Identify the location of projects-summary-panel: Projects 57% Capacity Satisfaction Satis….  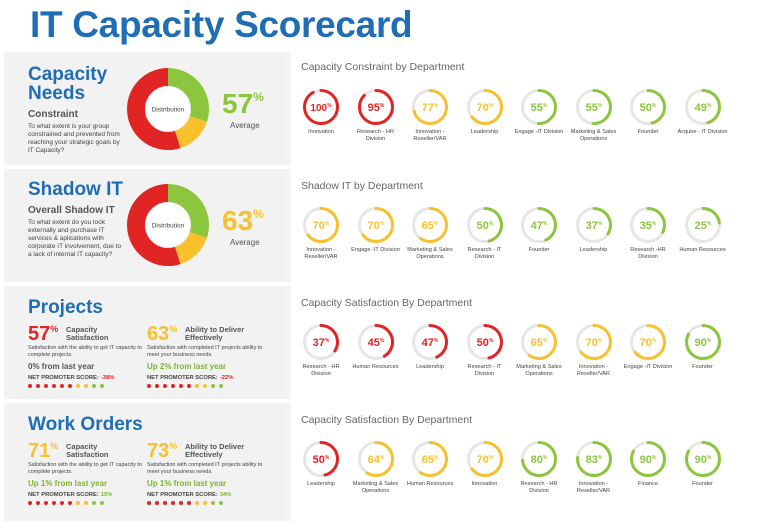
(145, 342).